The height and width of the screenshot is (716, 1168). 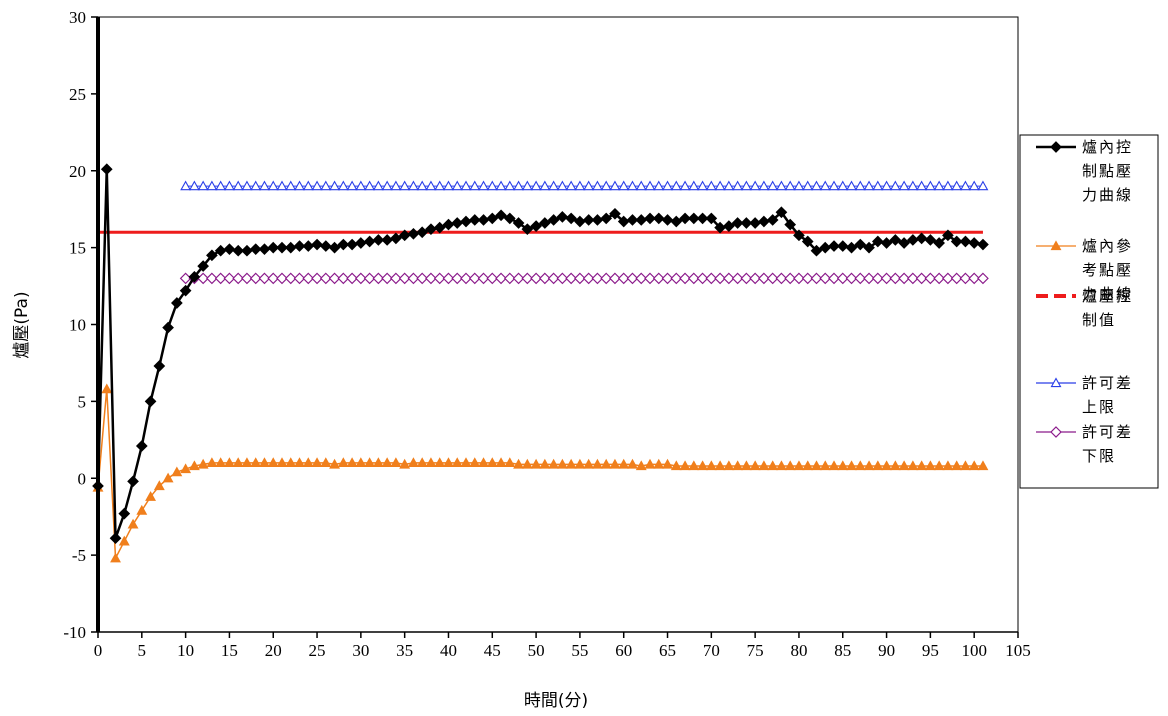 I want to click on legend-marker, so click(x=1056, y=432).